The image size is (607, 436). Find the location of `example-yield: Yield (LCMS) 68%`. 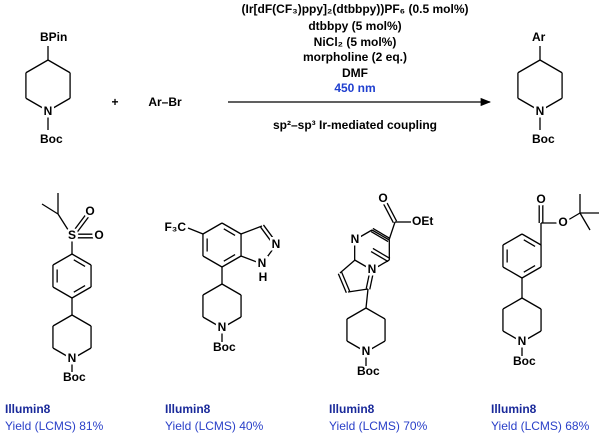

example-yield: Yield (LCMS) 68% is located at coordinates (540, 426).